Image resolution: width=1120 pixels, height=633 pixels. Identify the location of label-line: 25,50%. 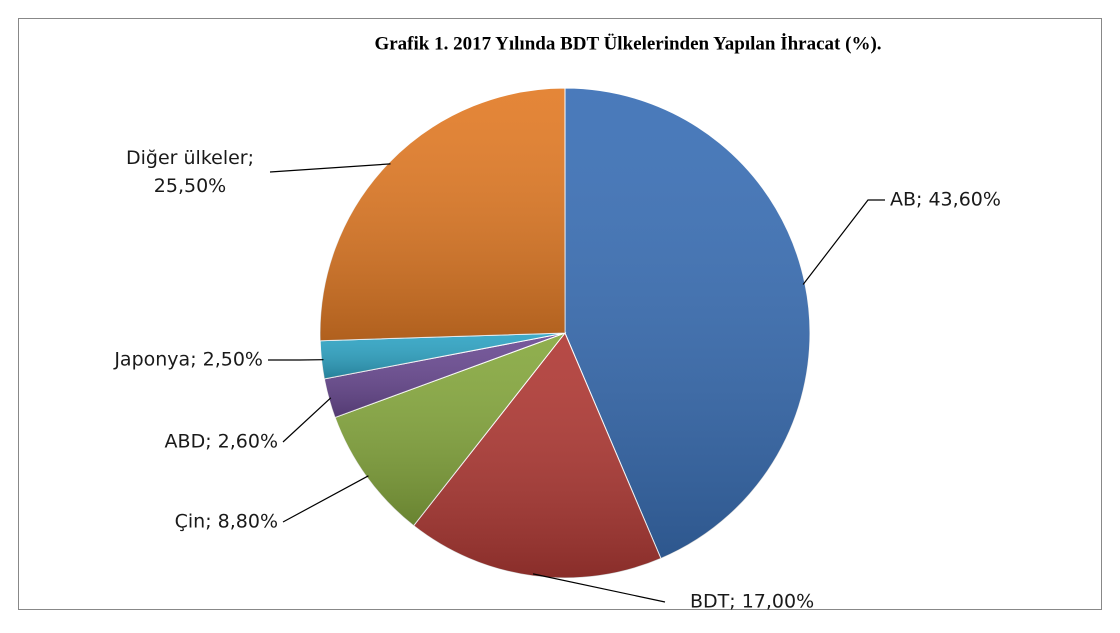
(190, 186).